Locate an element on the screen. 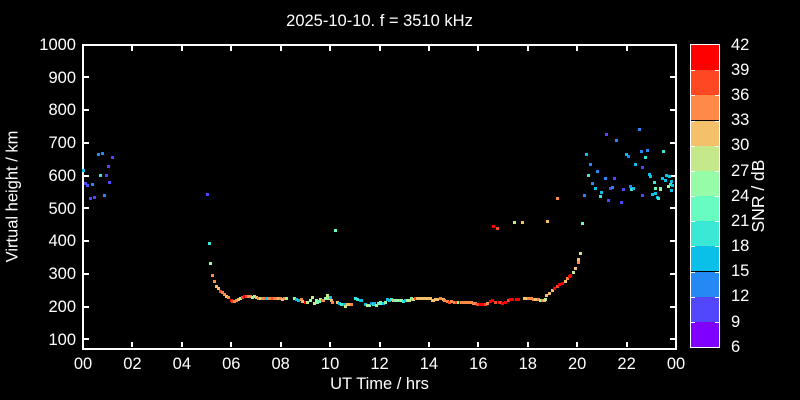 The image size is (800, 400). colorbar-tick-label: 21 is located at coordinates (740, 220).